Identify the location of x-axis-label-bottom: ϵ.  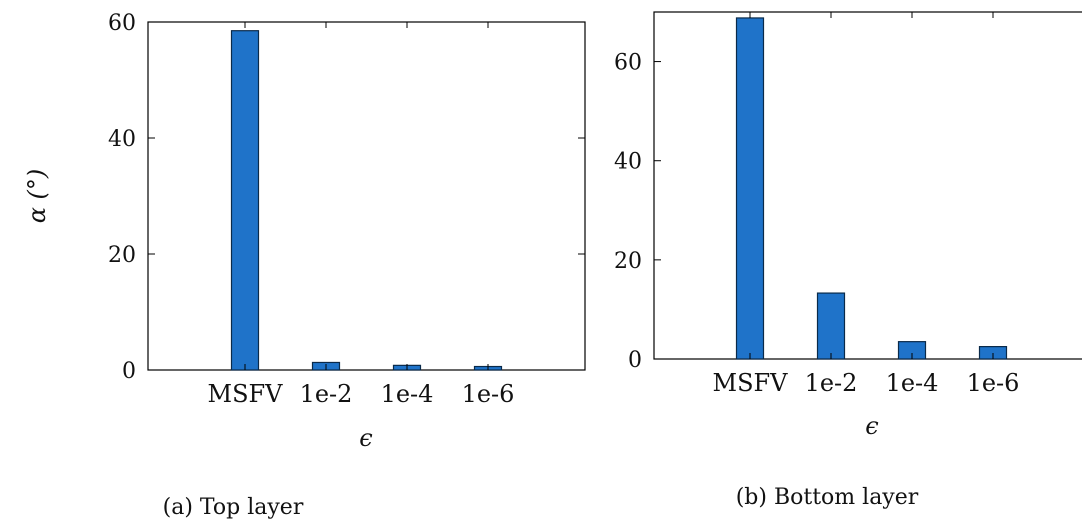
(871, 426).